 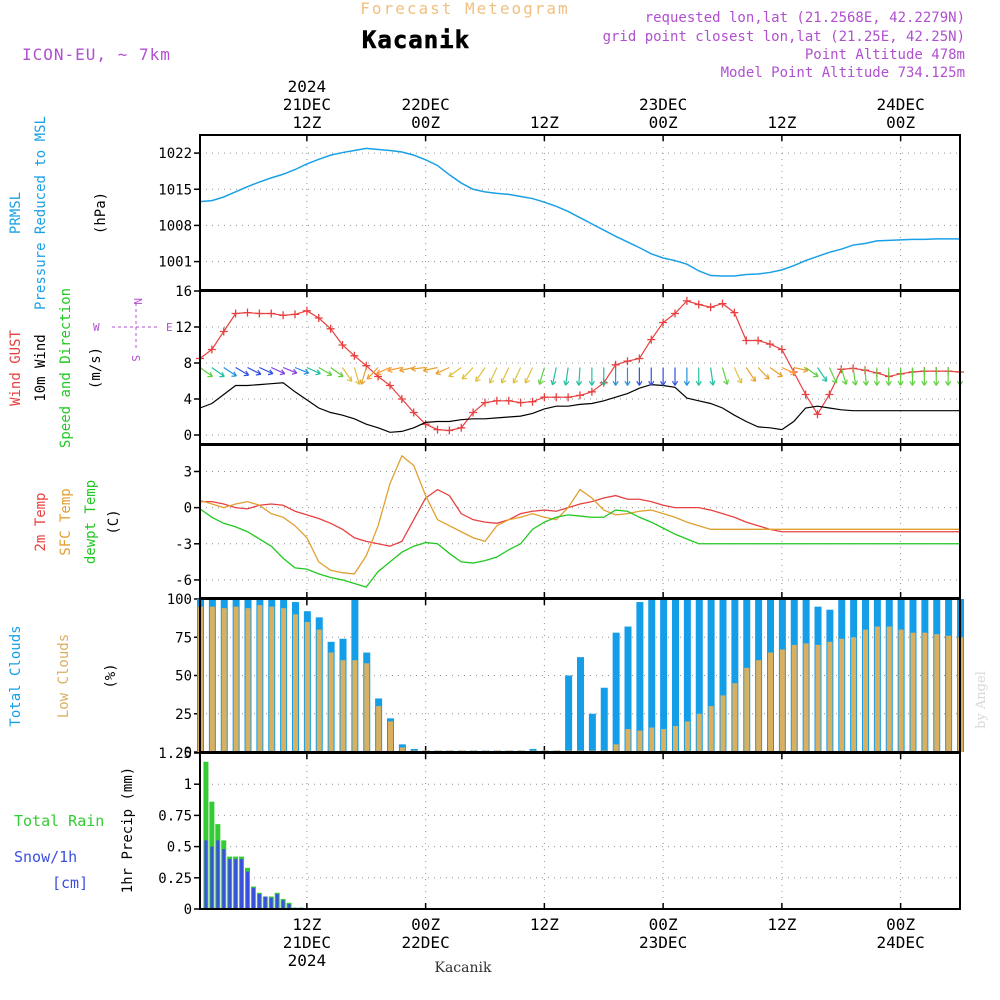 What do you see at coordinates (306, 924) in the screenshot?
I see `time-label-bottom: 12Z` at bounding box center [306, 924].